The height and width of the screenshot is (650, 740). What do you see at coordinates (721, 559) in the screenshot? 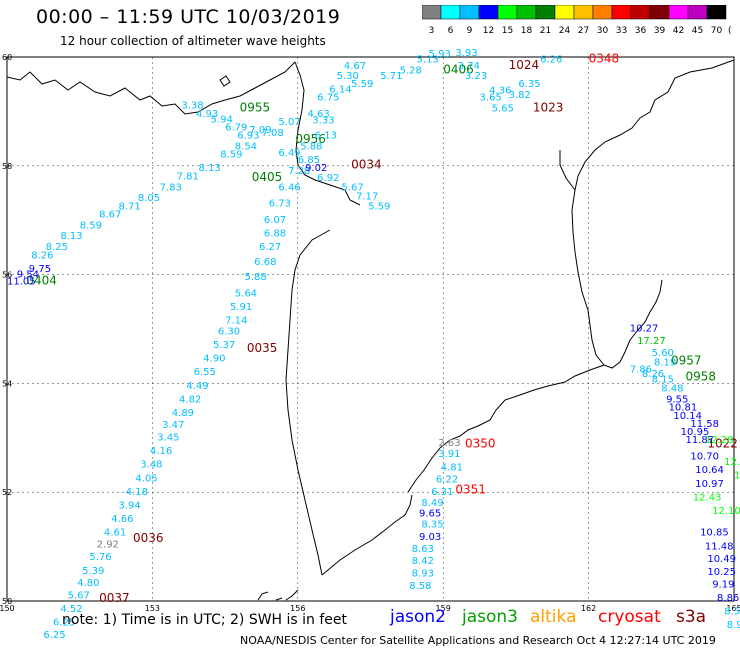
I see `wave-height-value: 10.49` at bounding box center [721, 559].